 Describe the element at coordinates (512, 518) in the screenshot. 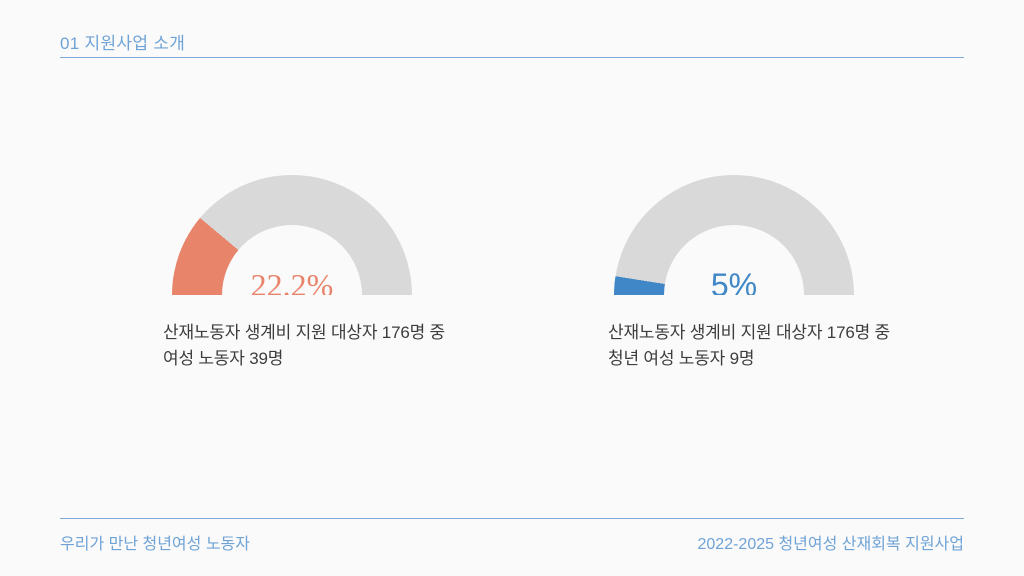

I see `footer-divider` at that location.